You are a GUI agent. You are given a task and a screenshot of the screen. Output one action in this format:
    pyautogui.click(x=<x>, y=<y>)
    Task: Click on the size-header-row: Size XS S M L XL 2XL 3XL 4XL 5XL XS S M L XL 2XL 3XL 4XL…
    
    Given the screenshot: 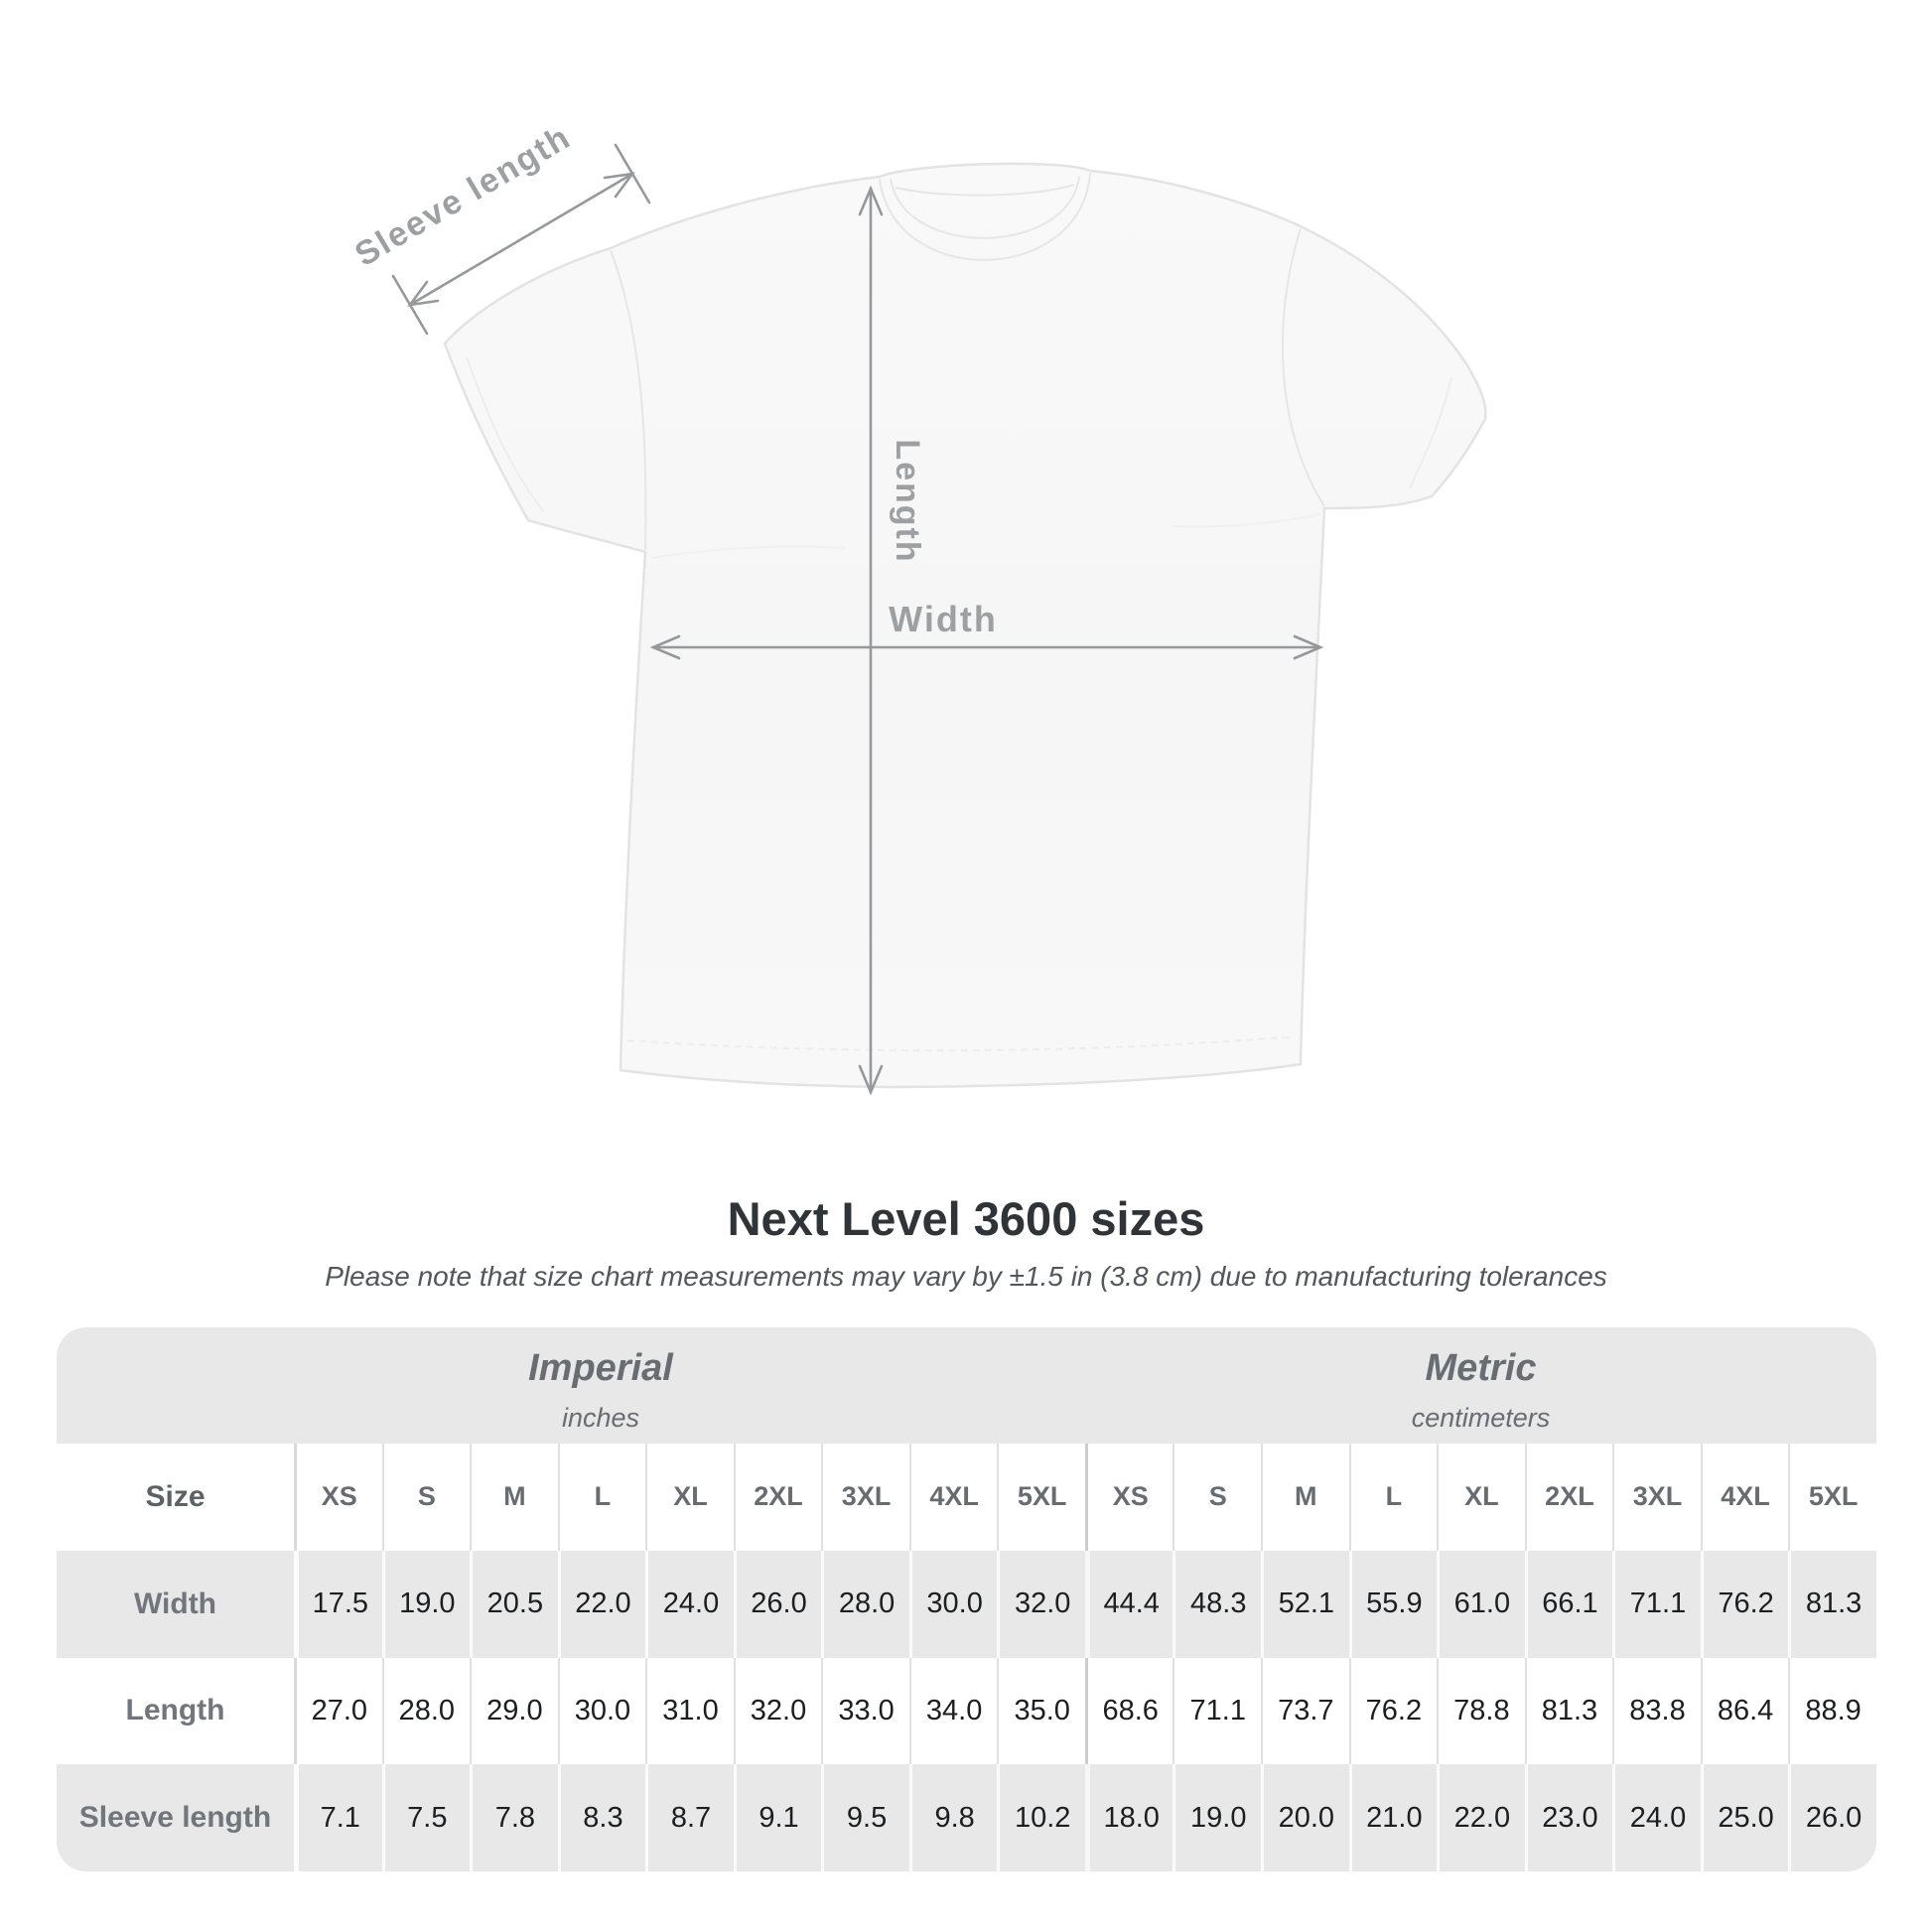 What is the action you would take?
    pyautogui.click(x=967, y=1497)
    